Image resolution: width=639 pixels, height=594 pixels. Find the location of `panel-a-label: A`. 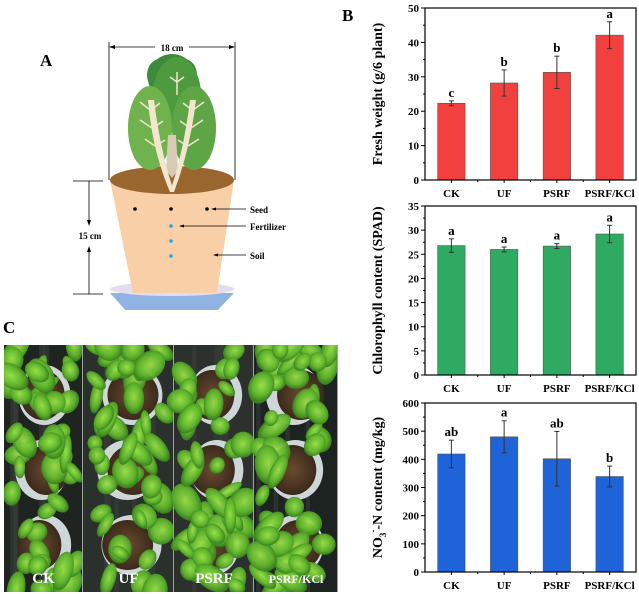

panel-a-label: A is located at coordinates (46, 60).